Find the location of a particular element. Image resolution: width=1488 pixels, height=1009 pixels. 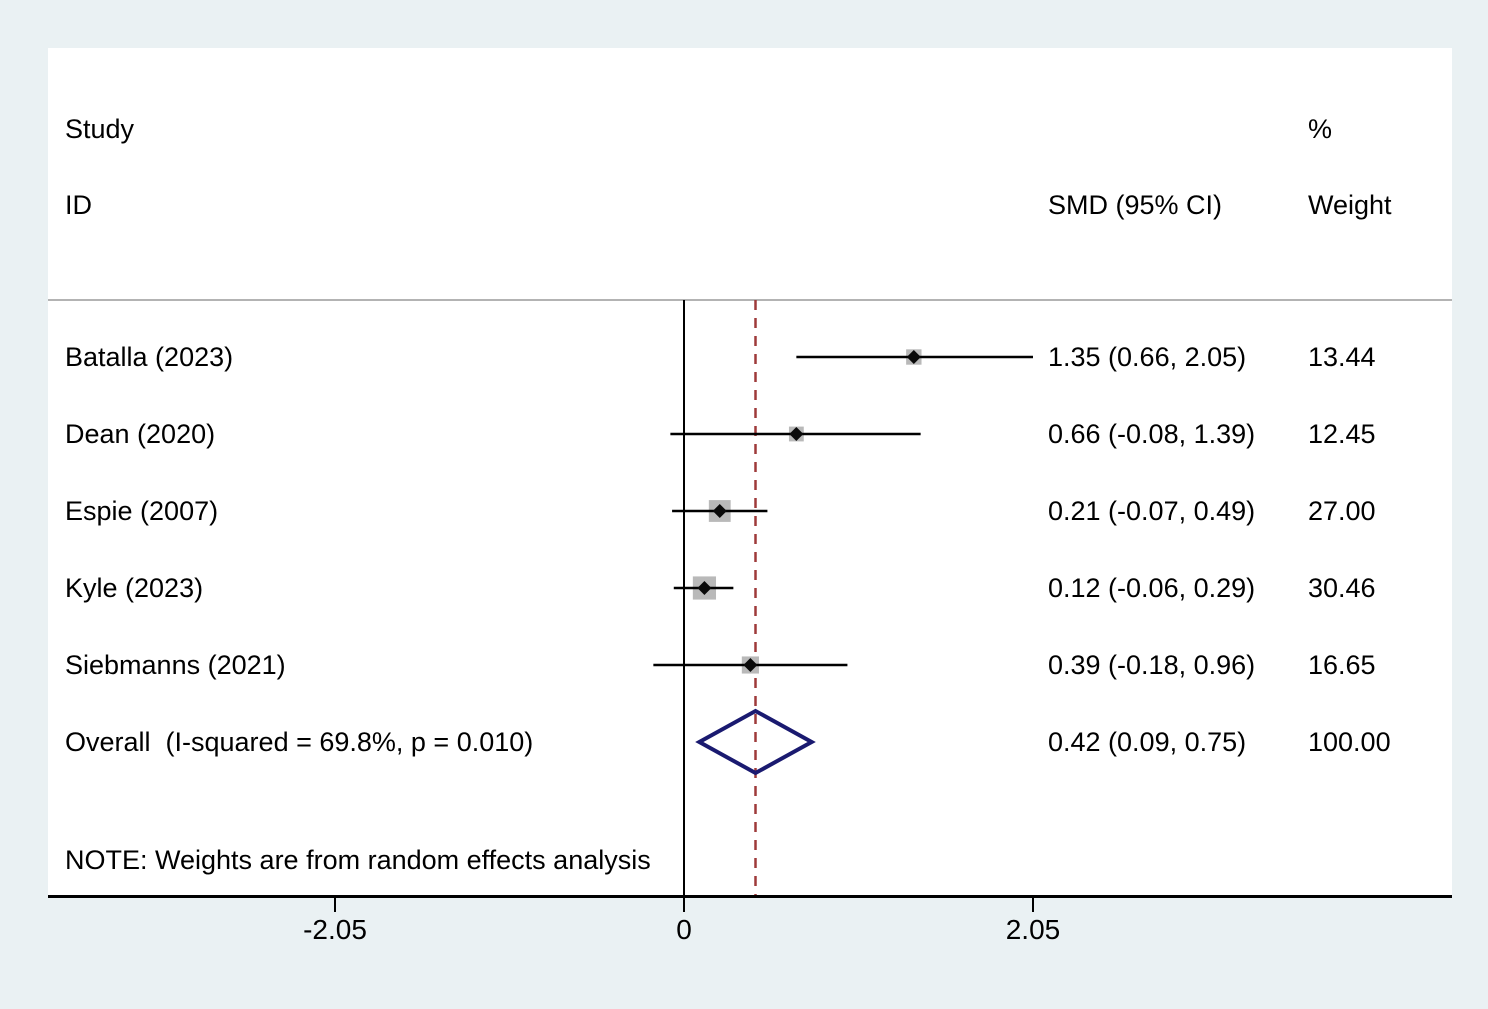

smd-ci-value: 0.66 (-0.08, 1.39) is located at coordinates (1152, 434).